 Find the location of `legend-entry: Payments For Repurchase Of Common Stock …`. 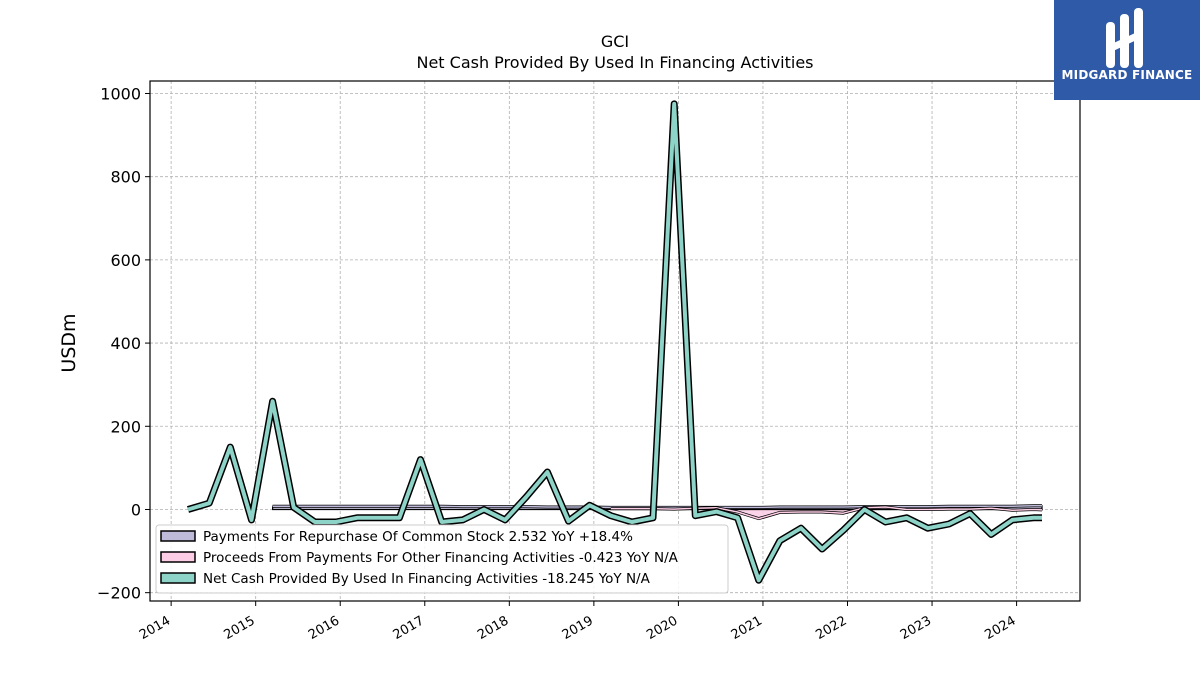

legend-entry: Payments For Repurchase Of Common Stock … is located at coordinates (418, 537).